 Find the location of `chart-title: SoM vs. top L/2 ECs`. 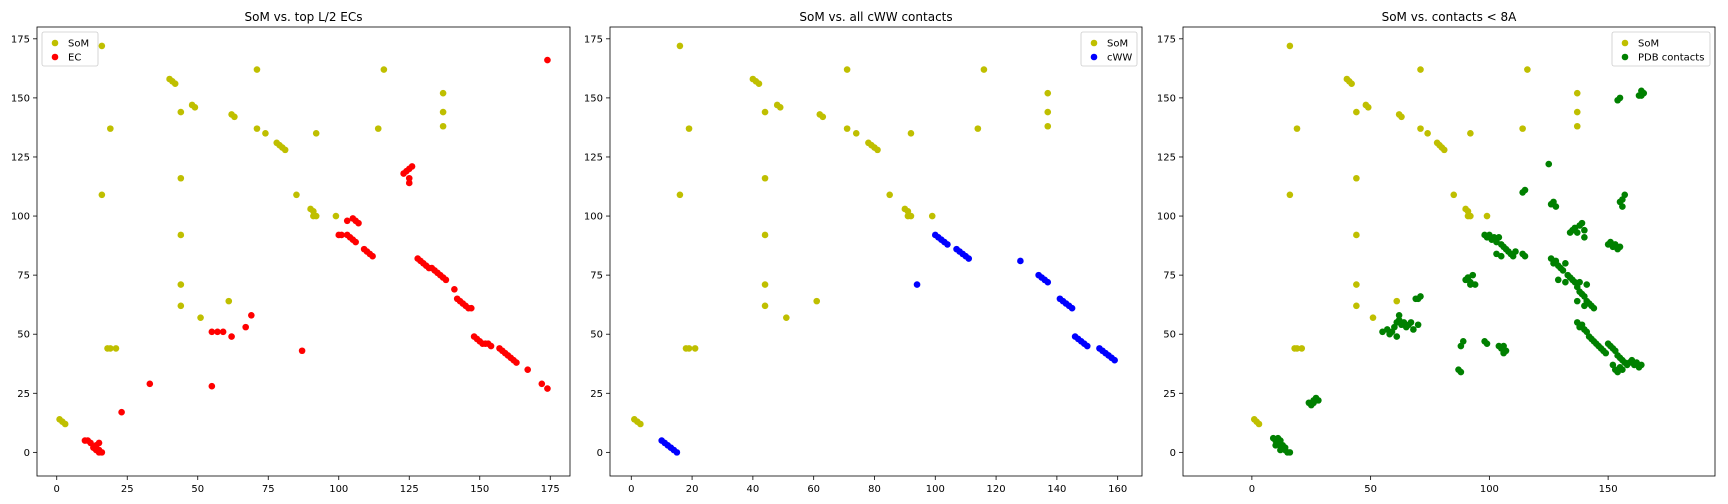

chart-title: SoM vs. top L/2 ECs is located at coordinates (304, 17).